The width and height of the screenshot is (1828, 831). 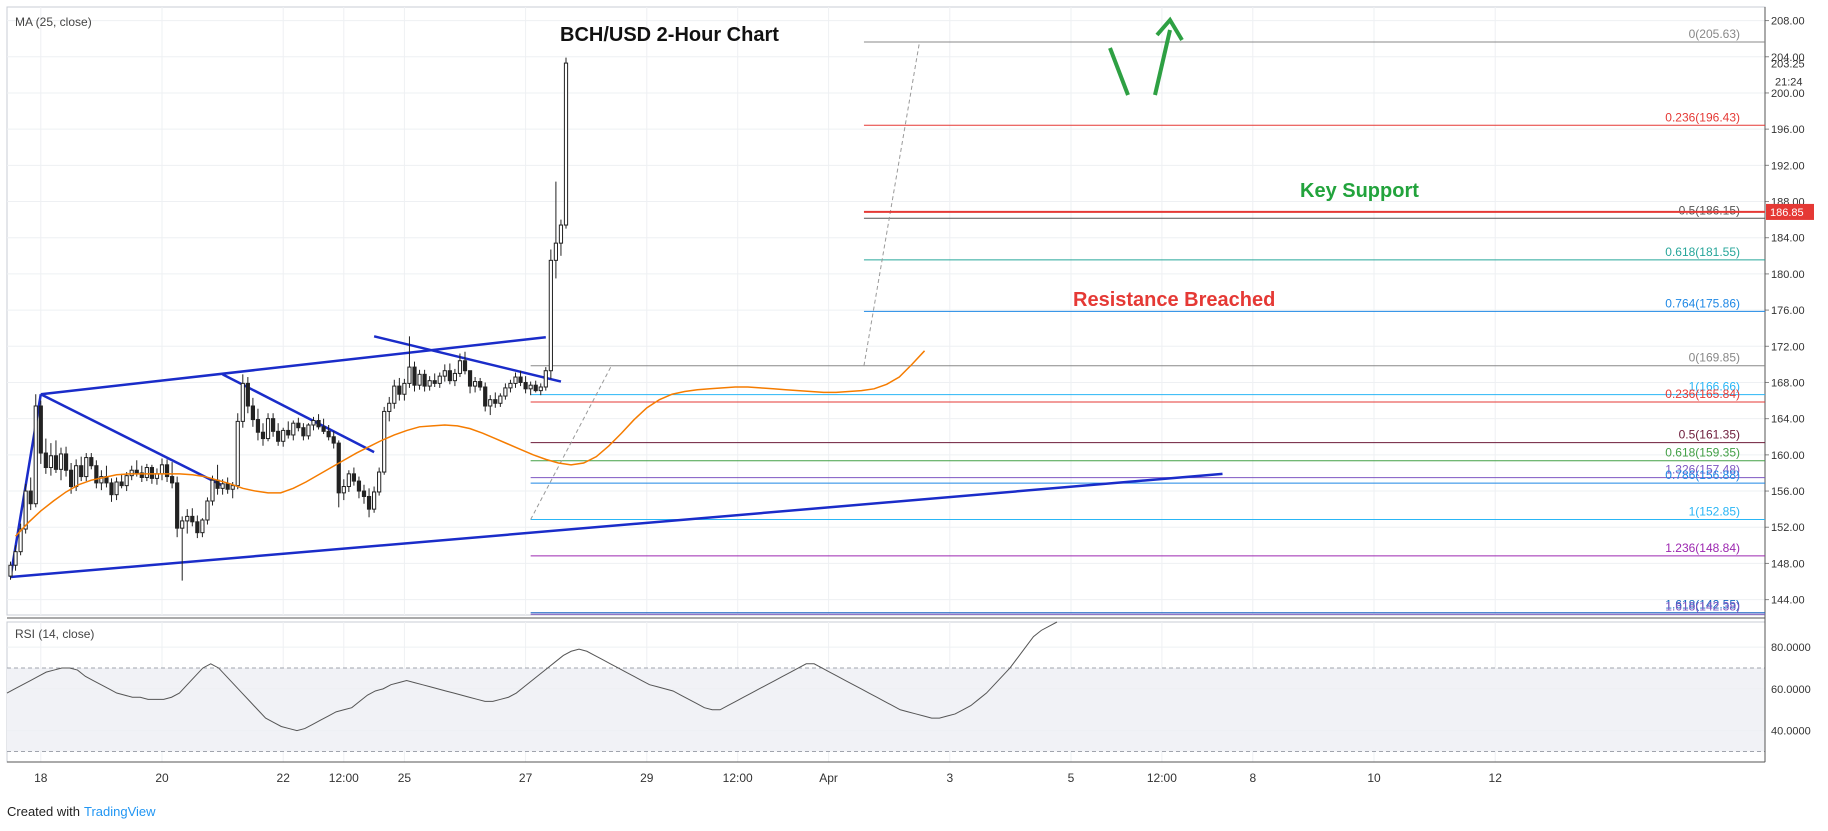 What do you see at coordinates (1162, 62) in the screenshot?
I see `green-arrow-shaft` at bounding box center [1162, 62].